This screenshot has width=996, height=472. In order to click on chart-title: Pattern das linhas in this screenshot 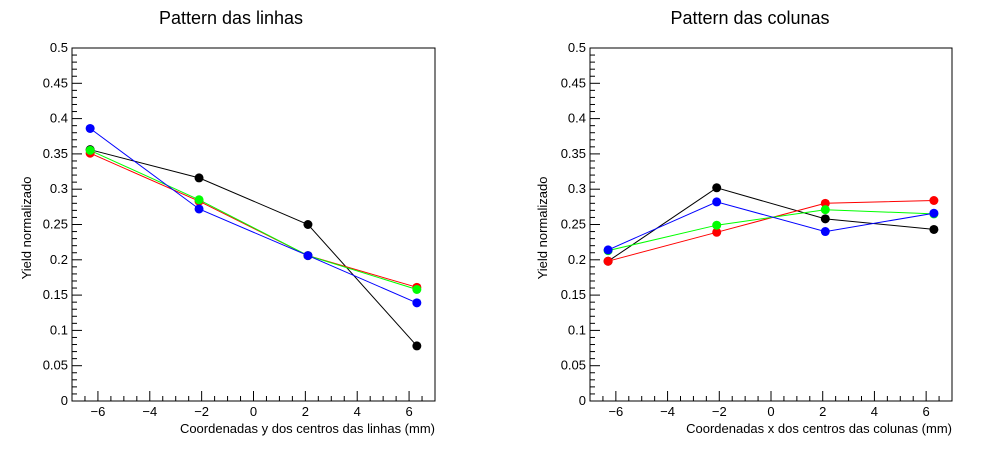, I will do `click(231, 18)`.